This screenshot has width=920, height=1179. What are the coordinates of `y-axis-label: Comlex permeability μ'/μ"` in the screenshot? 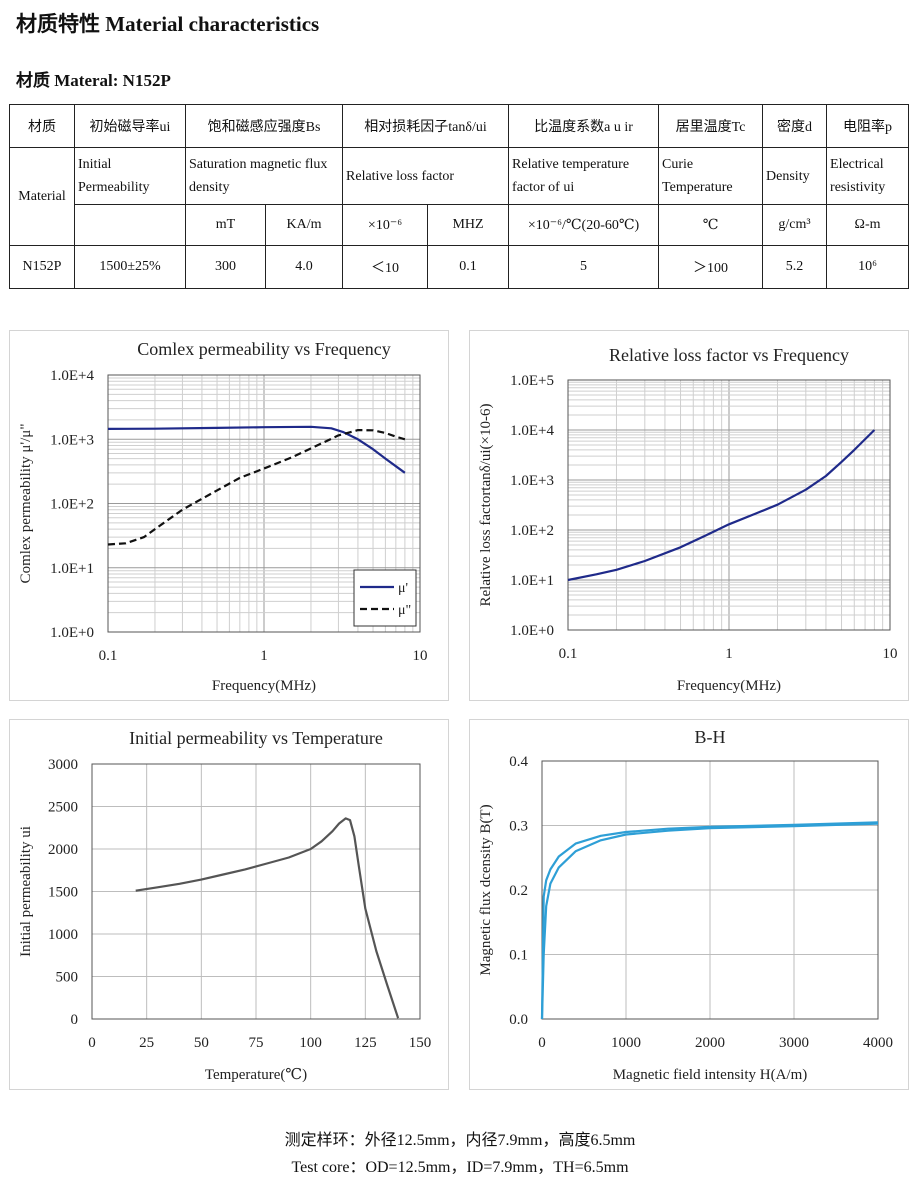 It's located at (26, 504).